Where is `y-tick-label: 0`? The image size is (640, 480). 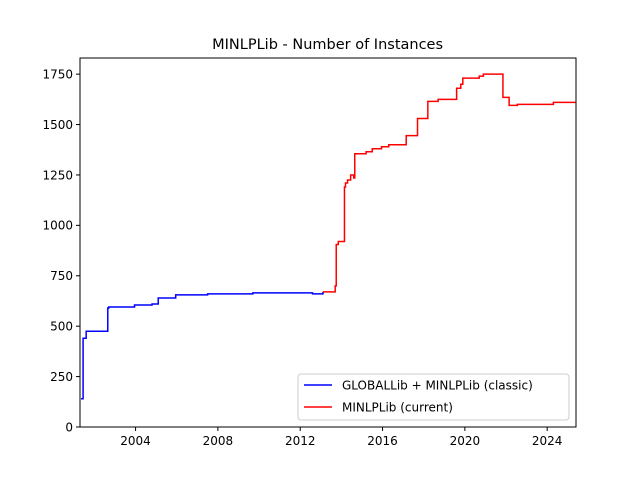 y-tick-label: 0 is located at coordinates (69, 427).